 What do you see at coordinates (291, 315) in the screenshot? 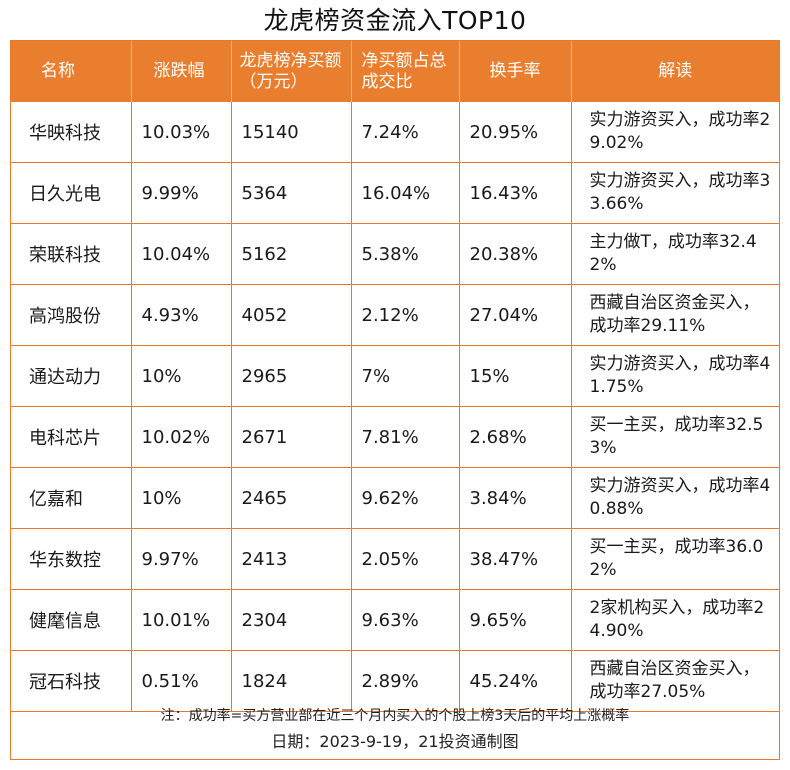
I see `cell-net-buy: 4052` at bounding box center [291, 315].